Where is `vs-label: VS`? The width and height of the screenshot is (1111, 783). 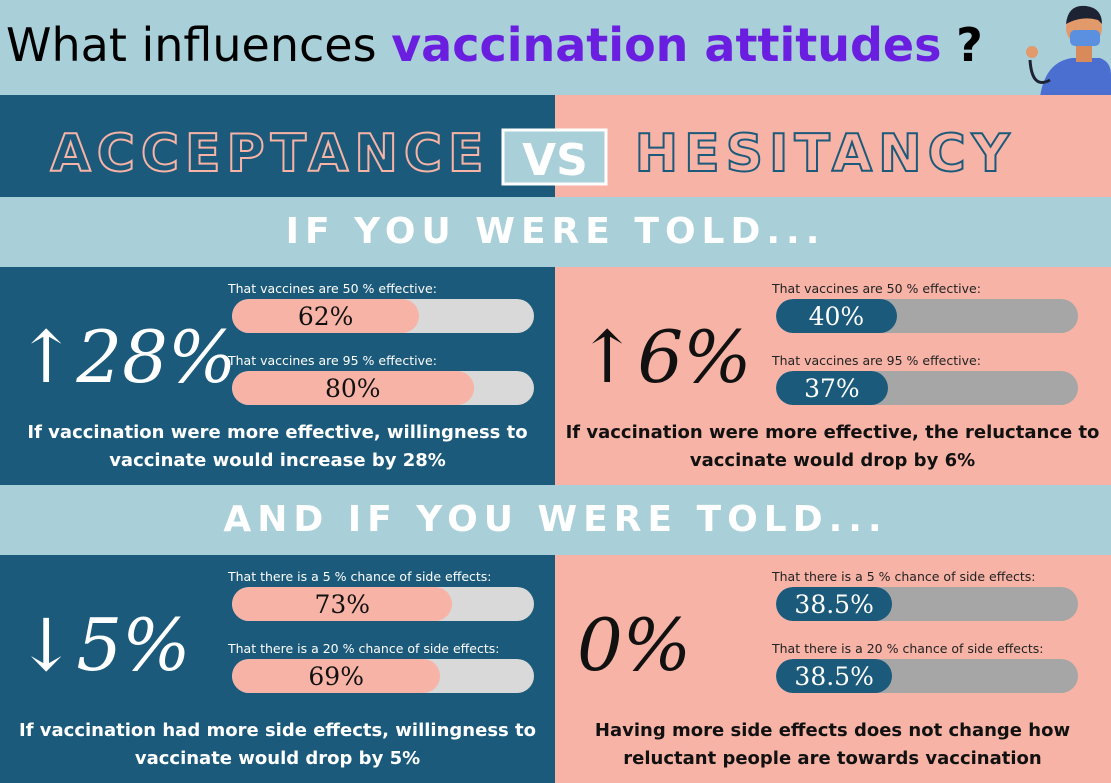
vs-label: VS is located at coordinates (555, 160).